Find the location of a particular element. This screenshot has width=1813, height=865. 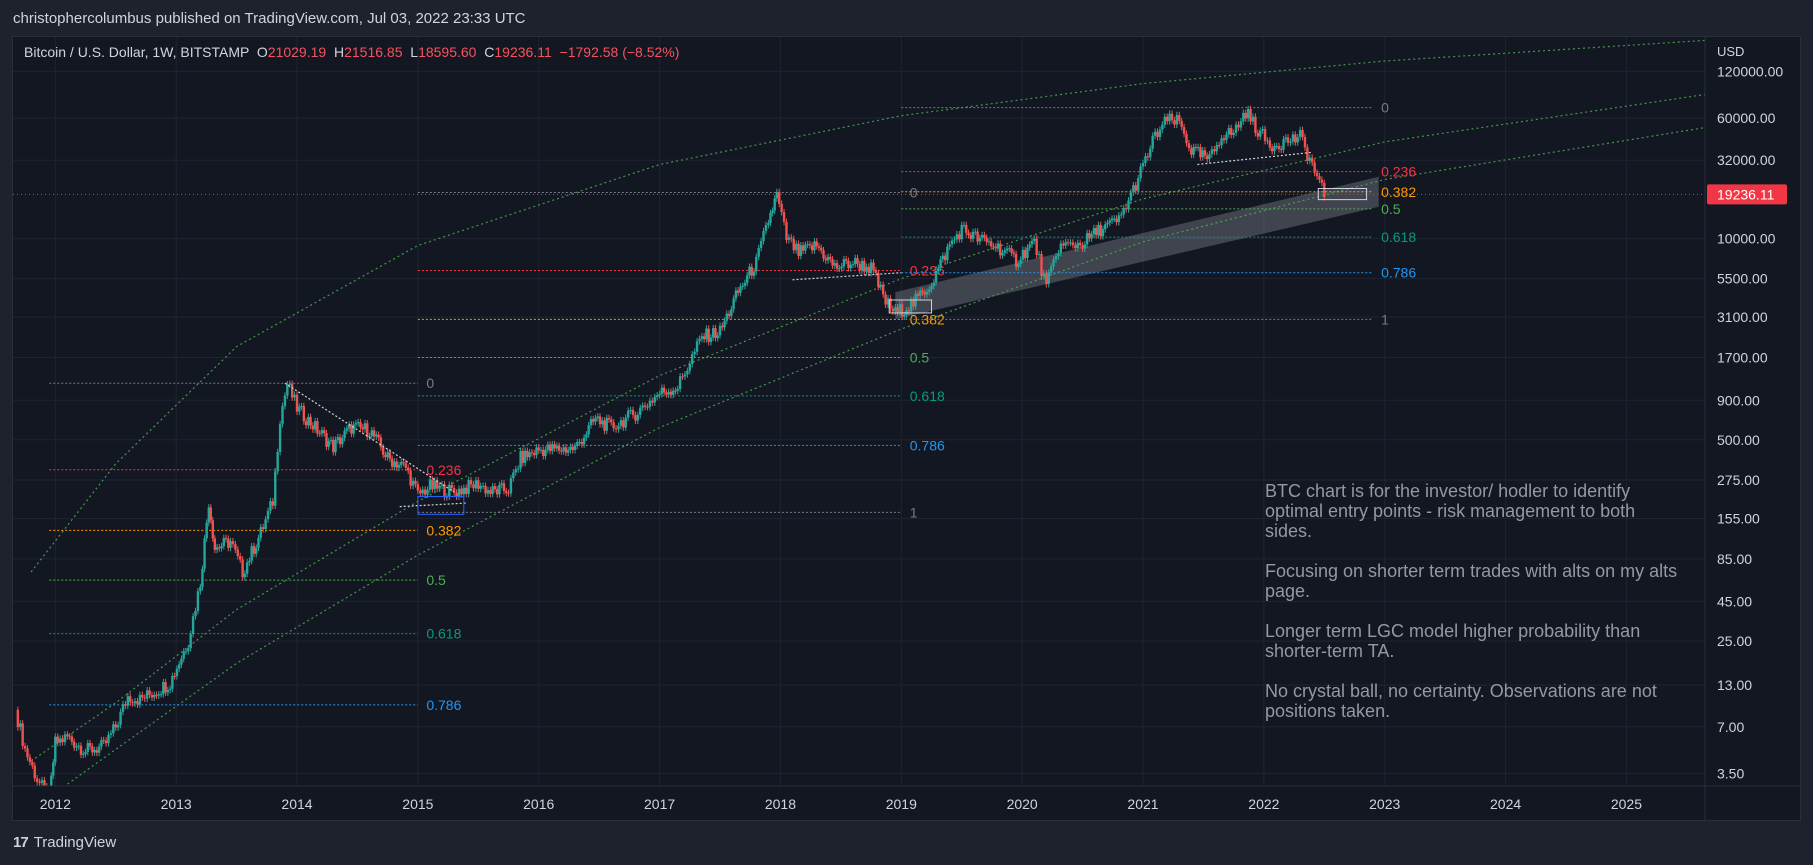

price-axis-tick-12: 45.00 is located at coordinates (1734, 602).